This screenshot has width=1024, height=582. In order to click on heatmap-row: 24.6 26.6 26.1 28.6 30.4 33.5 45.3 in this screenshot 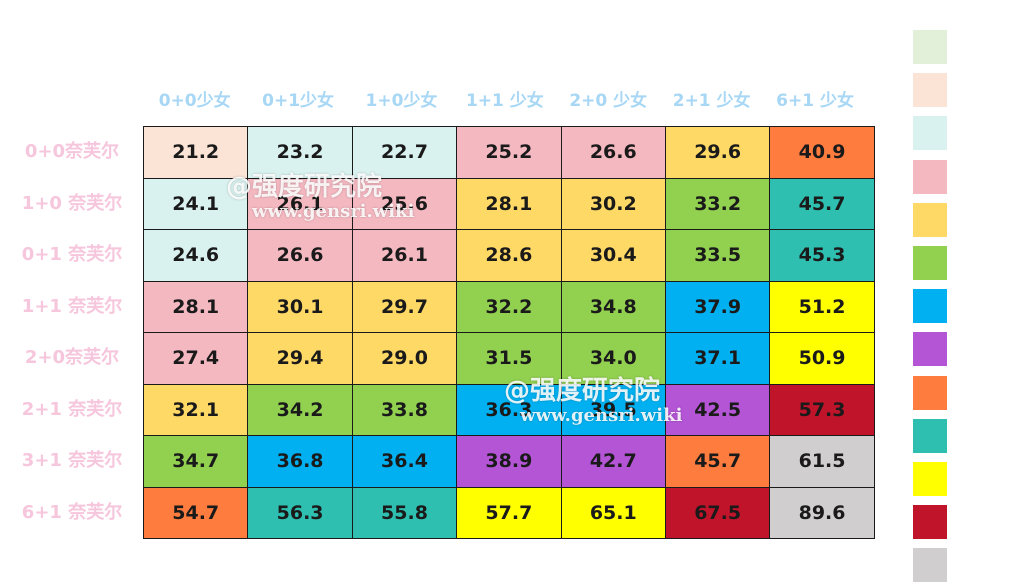, I will do `click(508, 255)`.